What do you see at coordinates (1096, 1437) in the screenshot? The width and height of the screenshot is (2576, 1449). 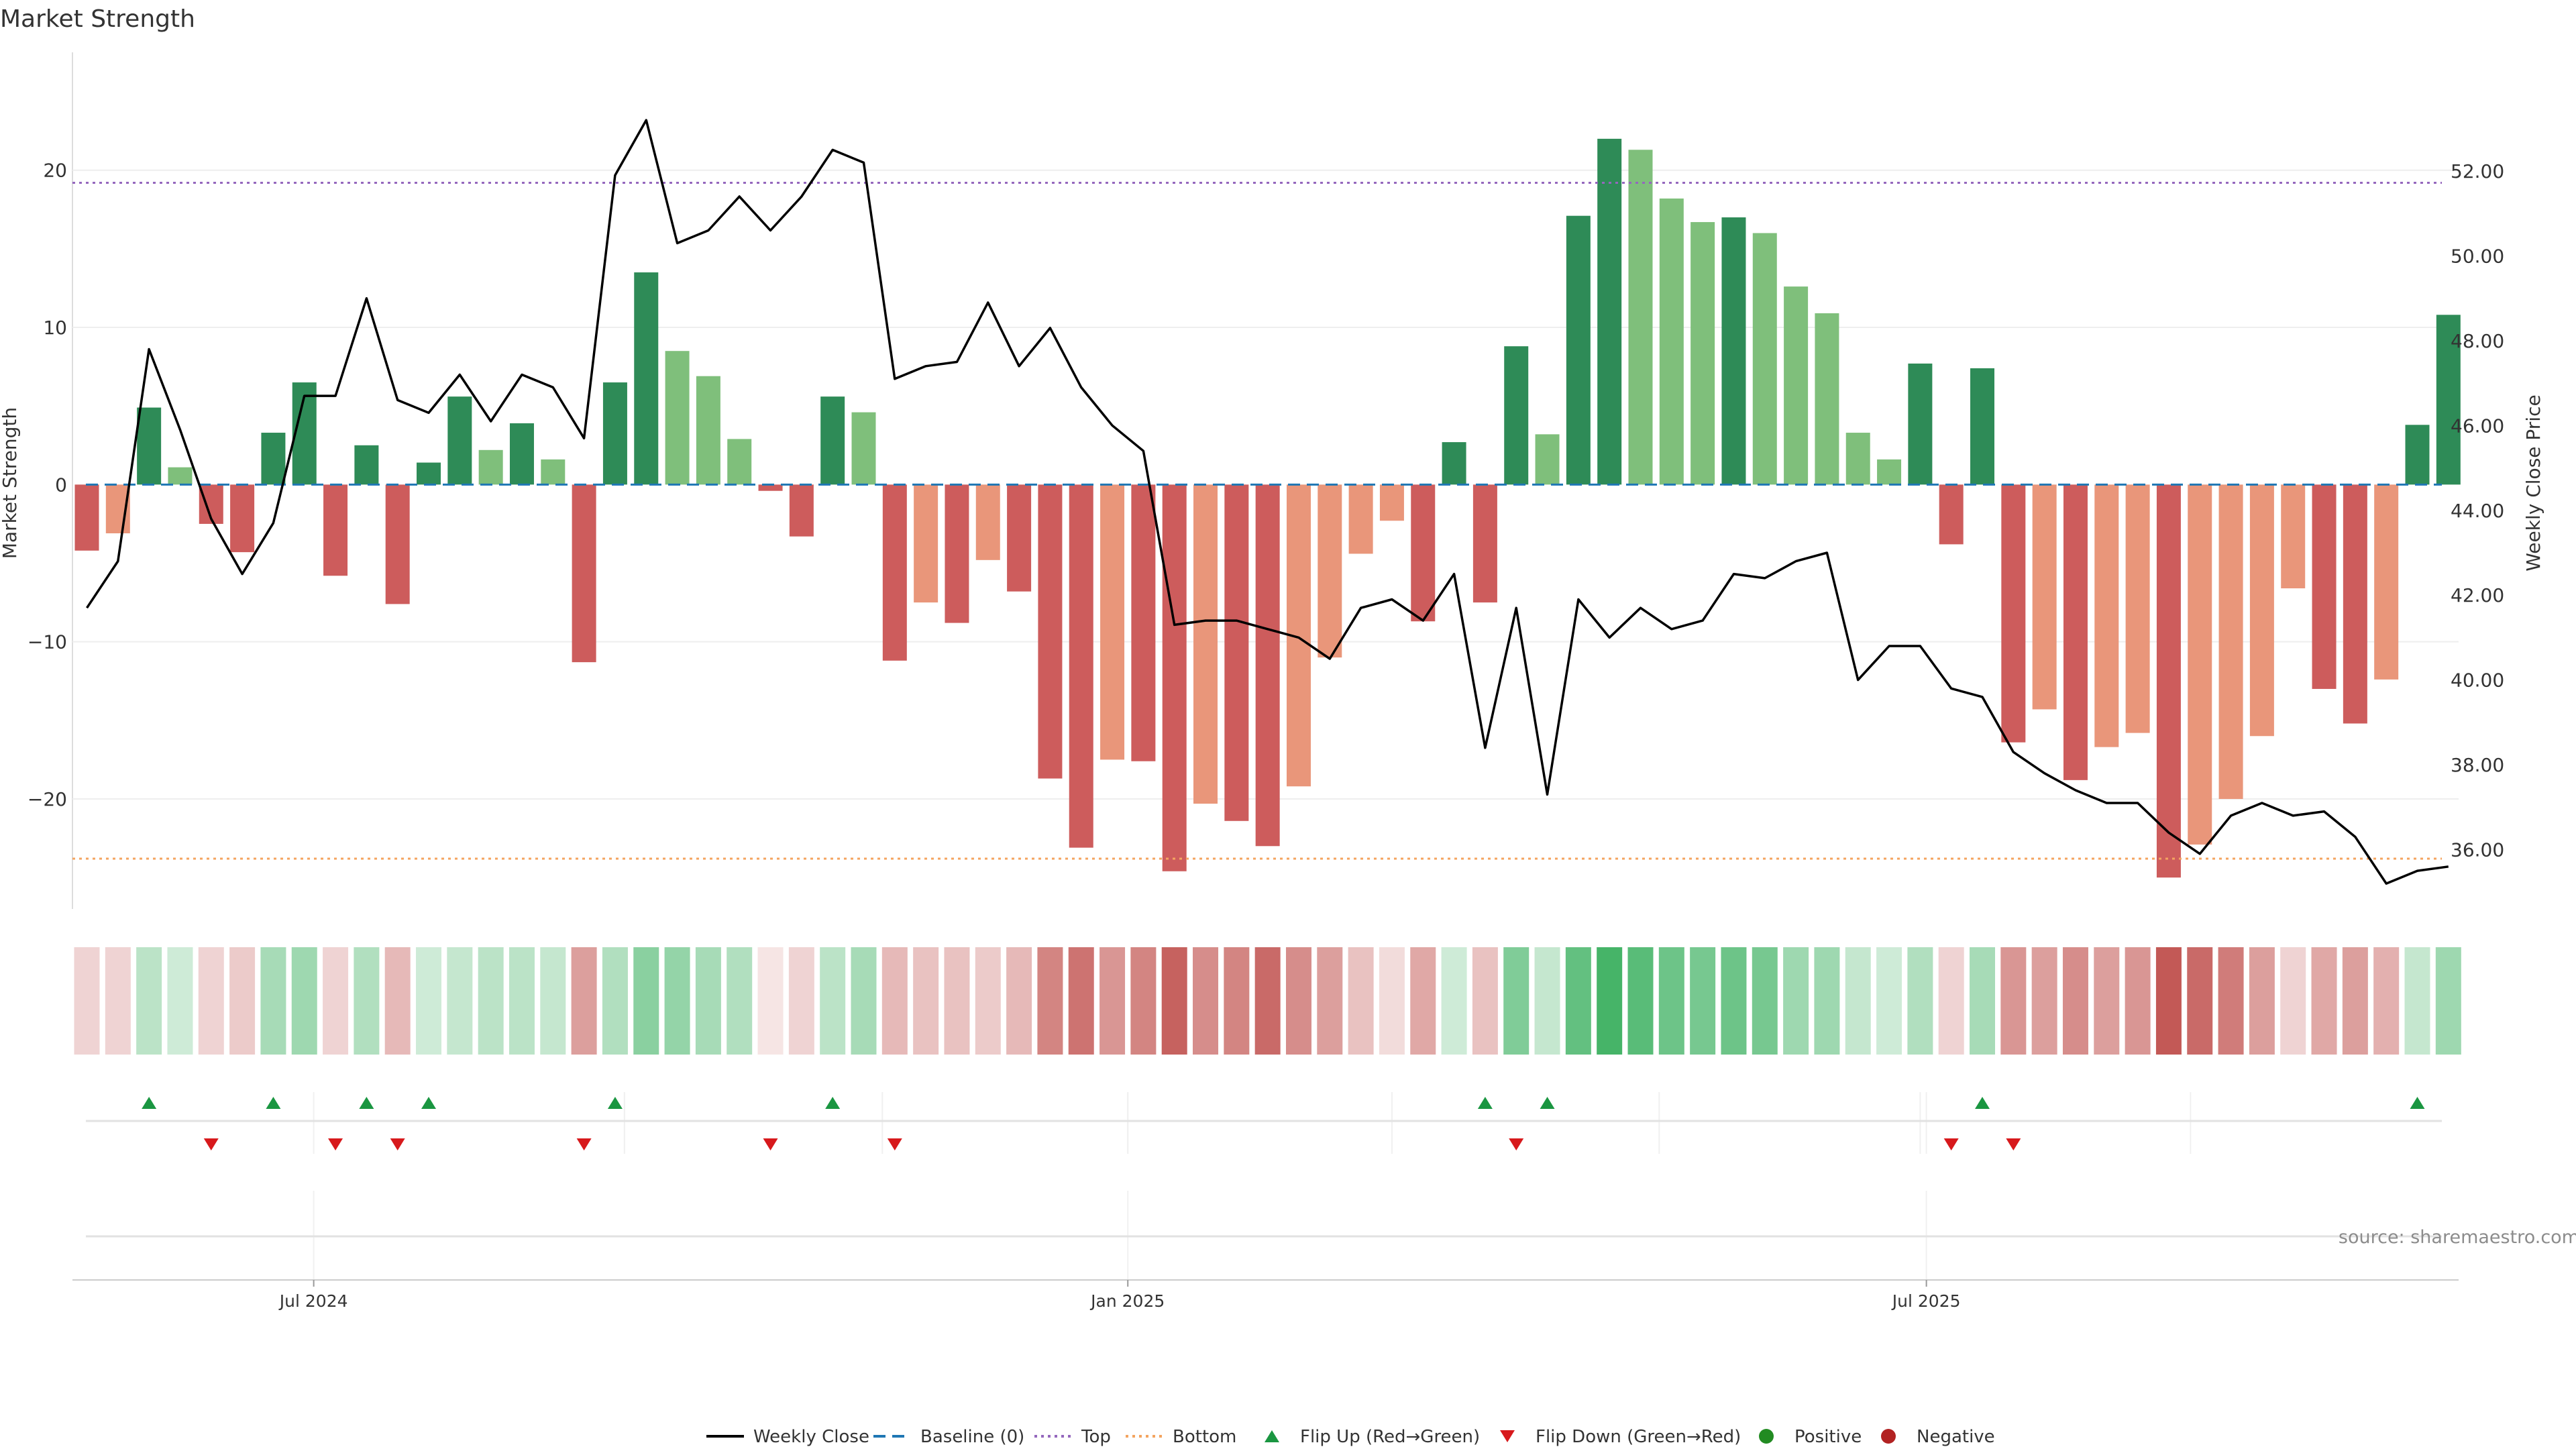 I see `legend-label: Top` at bounding box center [1096, 1437].